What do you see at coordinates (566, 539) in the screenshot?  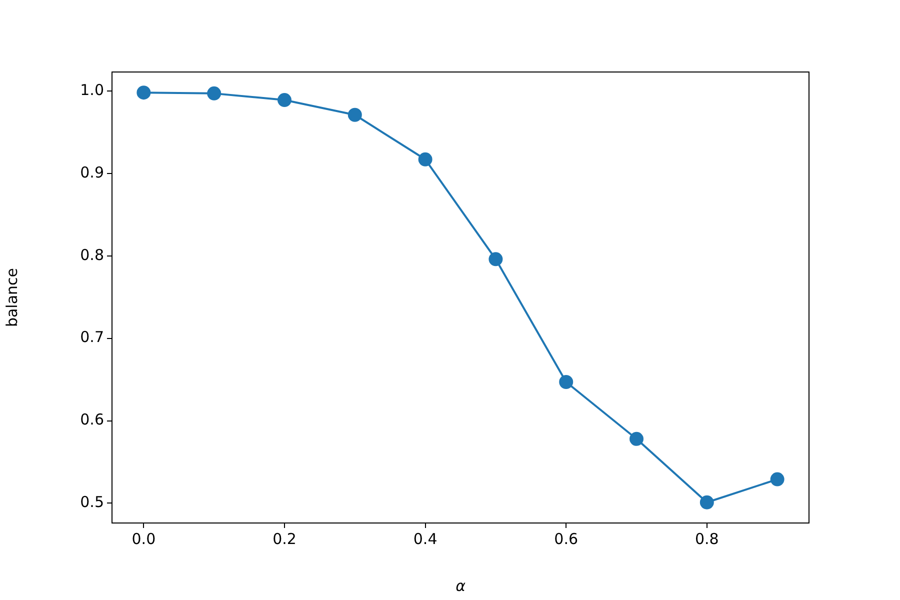 I see `x-tick-label: 0.6` at bounding box center [566, 539].